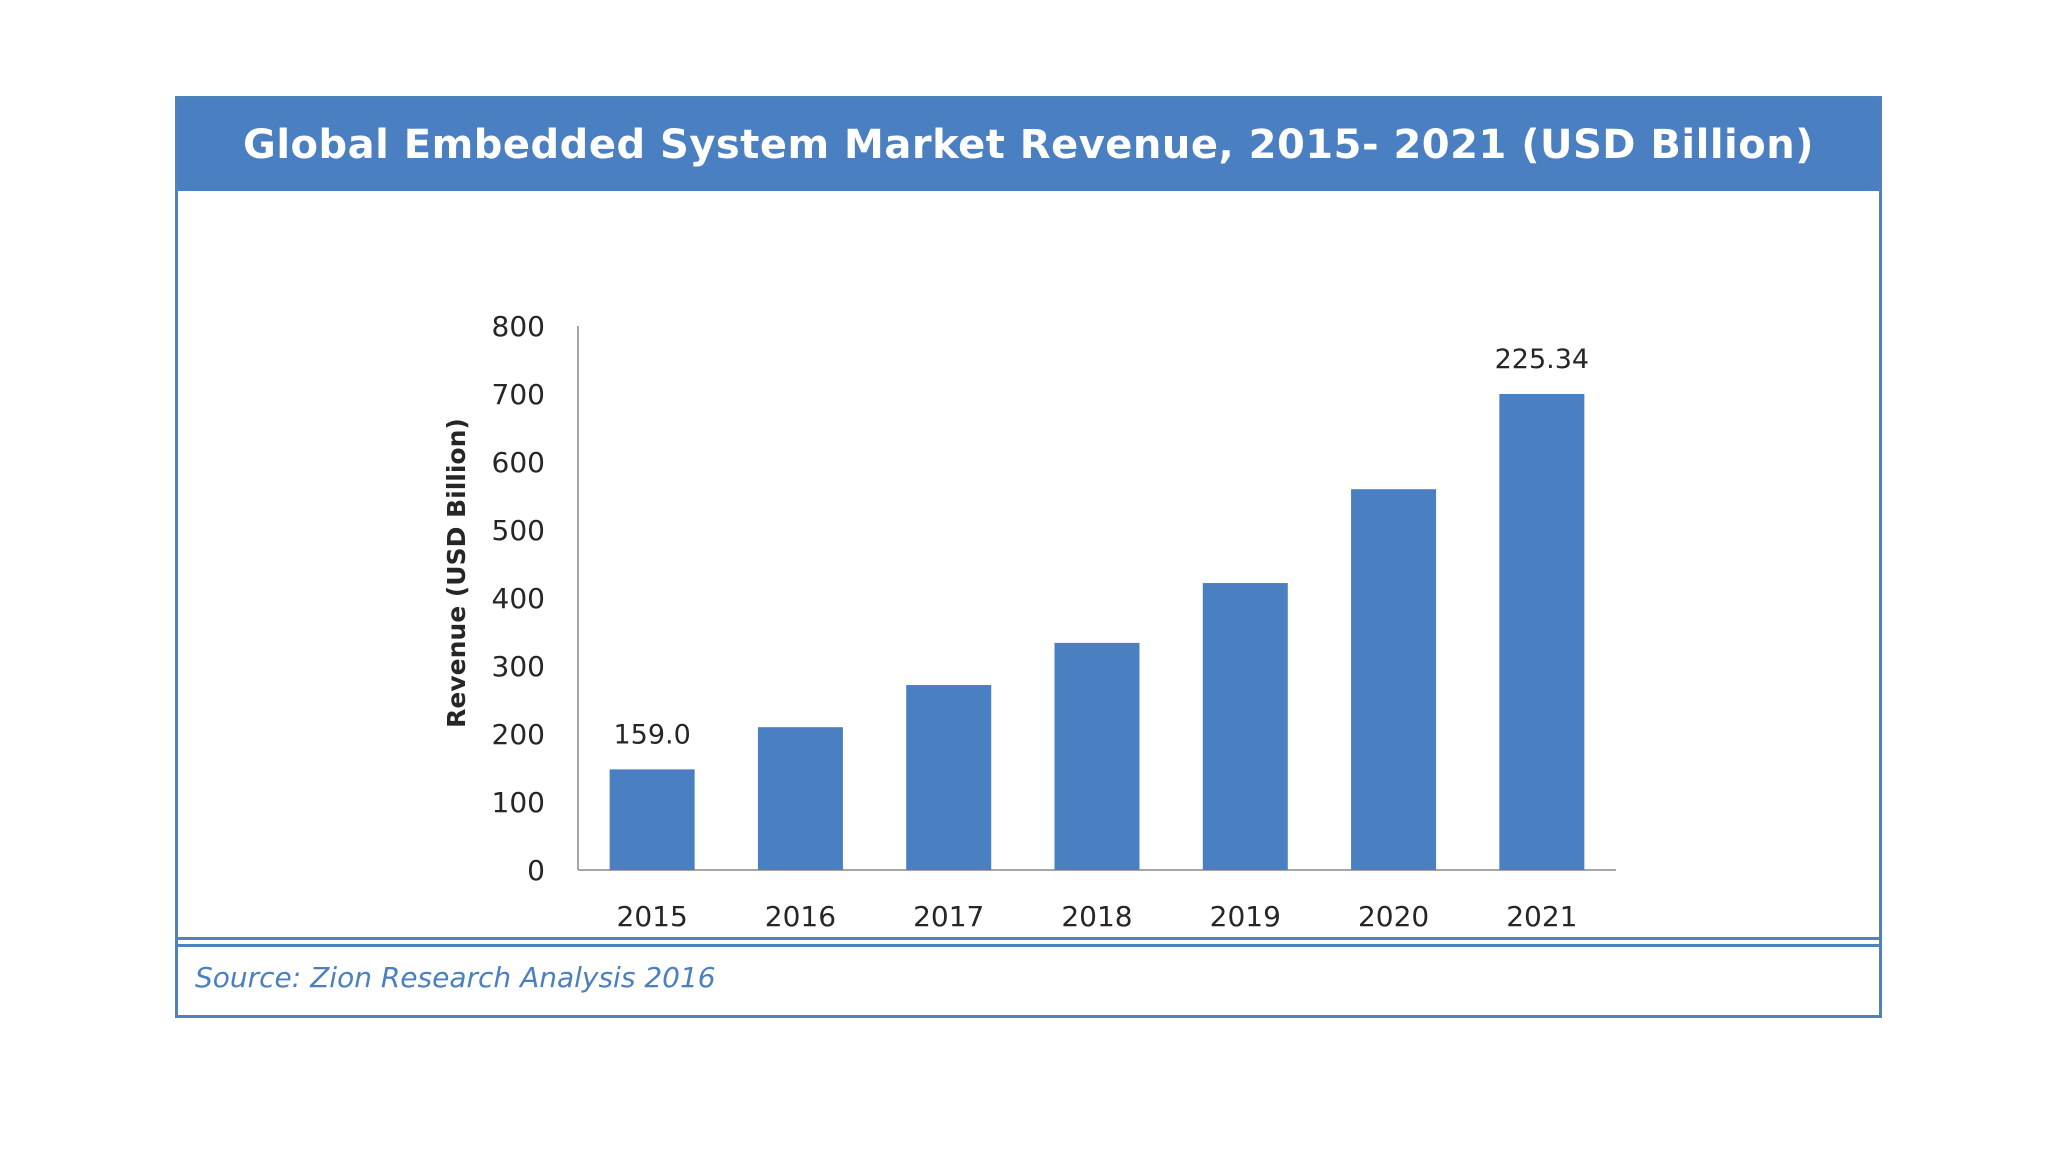 The width and height of the screenshot is (2048, 1152). I want to click on x-tick-label: 2018, so click(1096, 916).